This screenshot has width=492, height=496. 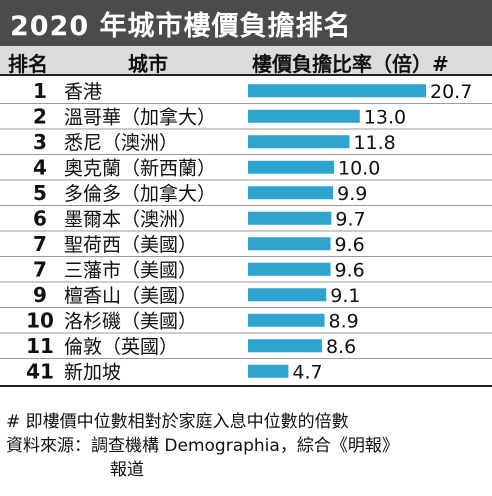 I want to click on value-label: 9.1, so click(x=345, y=296).